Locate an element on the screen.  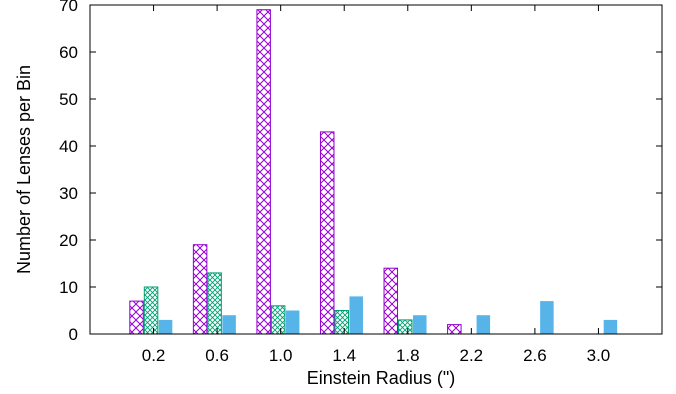
y-tick-label: 70 is located at coordinates (68, 7).